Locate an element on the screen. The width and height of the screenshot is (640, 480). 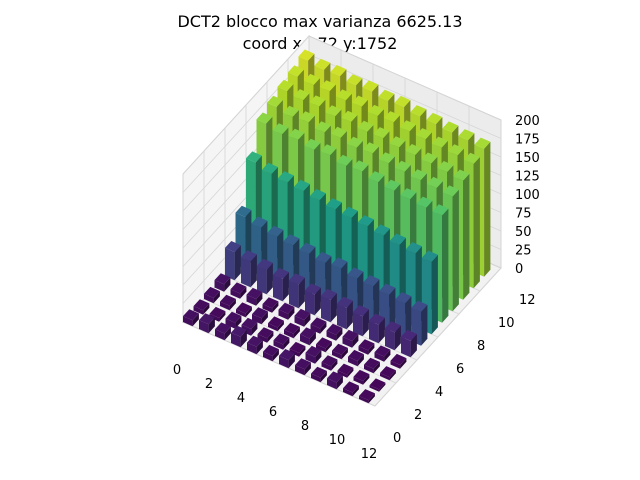
z-tick-label: 175 is located at coordinates (527, 140).